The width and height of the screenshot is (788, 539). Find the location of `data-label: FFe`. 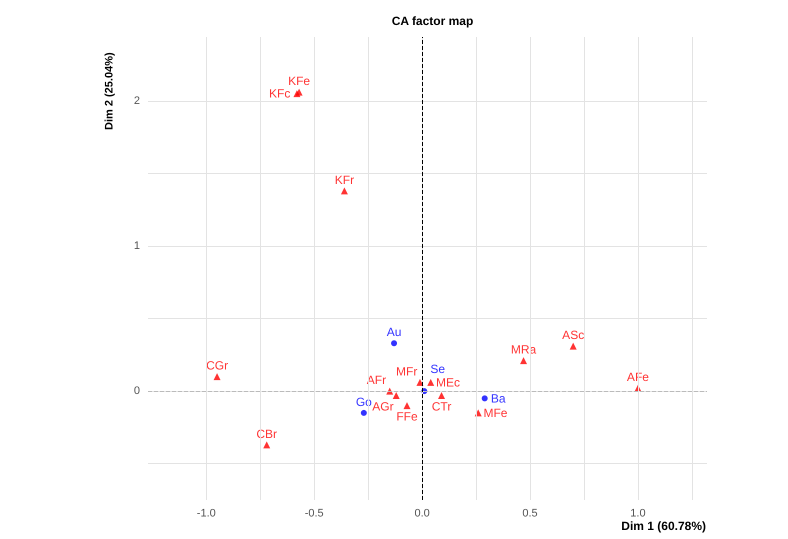

data-label: FFe is located at coordinates (407, 417).